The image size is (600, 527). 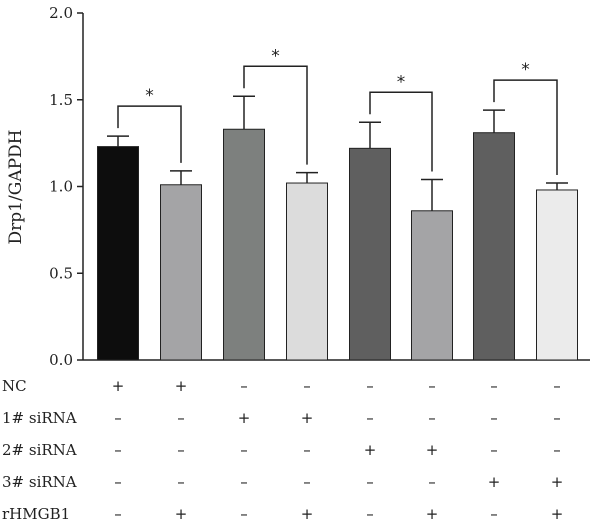 I want to click on condition-label: rHMGB1, so click(x=36, y=514).